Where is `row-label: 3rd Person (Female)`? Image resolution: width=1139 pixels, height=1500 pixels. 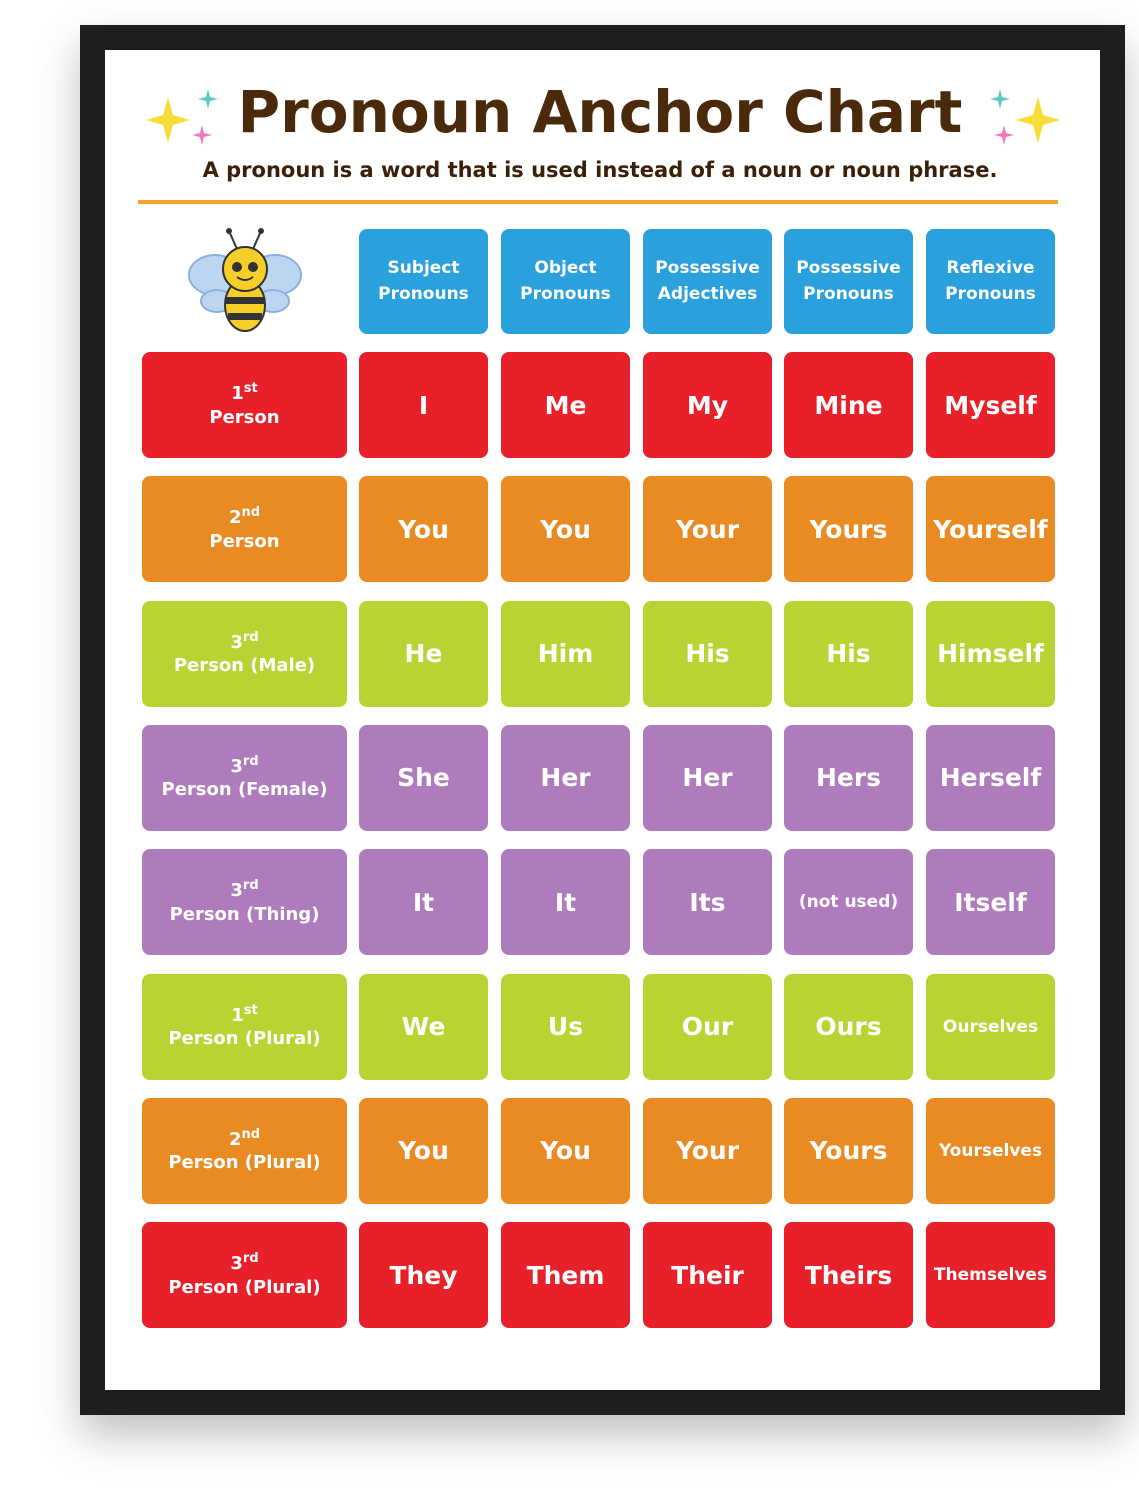 row-label: 3rd Person (Female) is located at coordinates (244, 777).